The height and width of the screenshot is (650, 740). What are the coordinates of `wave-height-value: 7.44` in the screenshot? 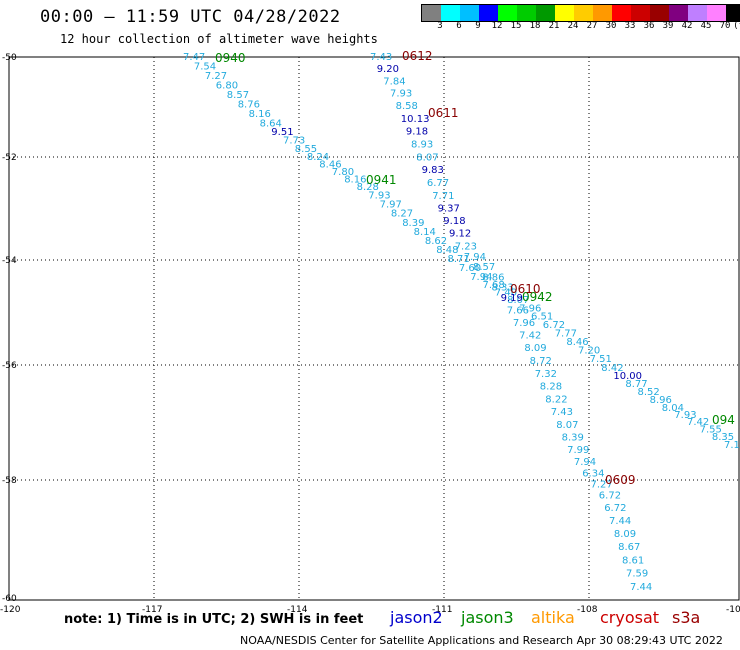 It's located at (641, 587).